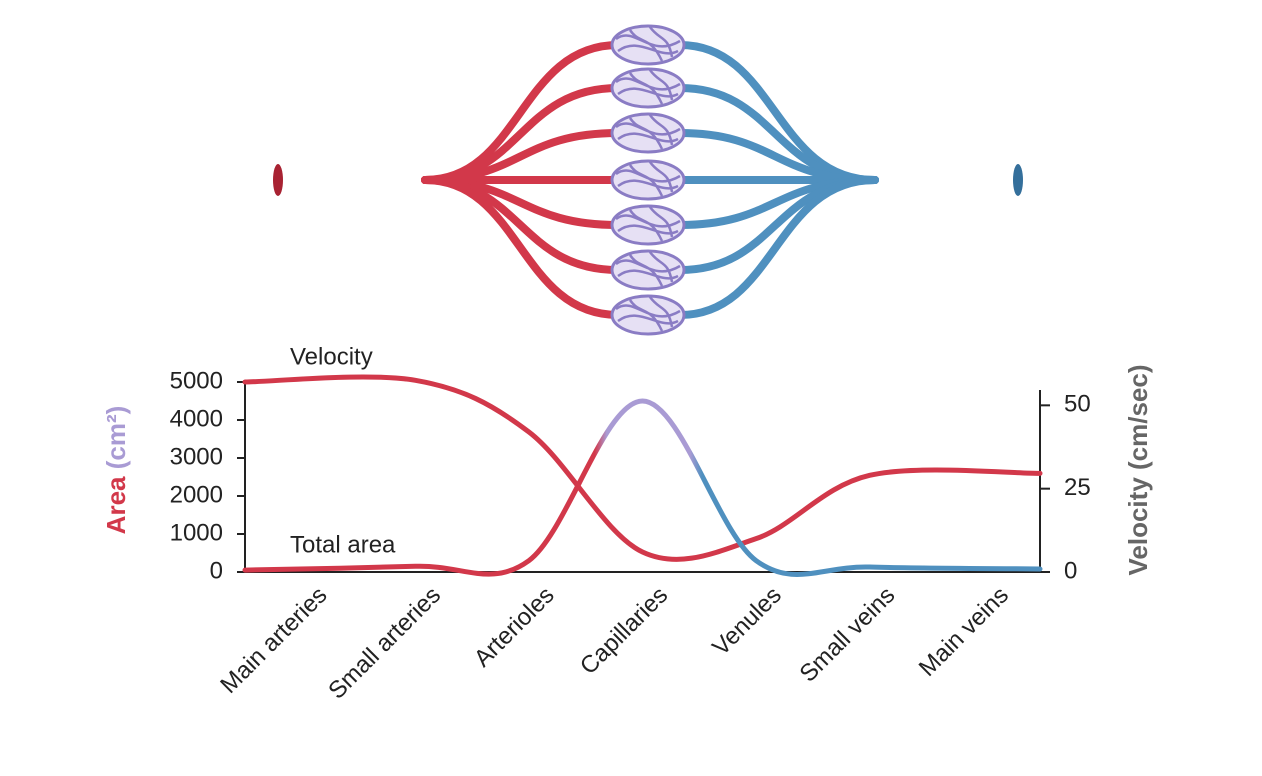 This screenshot has width=1262, height=776. I want to click on y2-tick-label: 50, so click(1077, 404).